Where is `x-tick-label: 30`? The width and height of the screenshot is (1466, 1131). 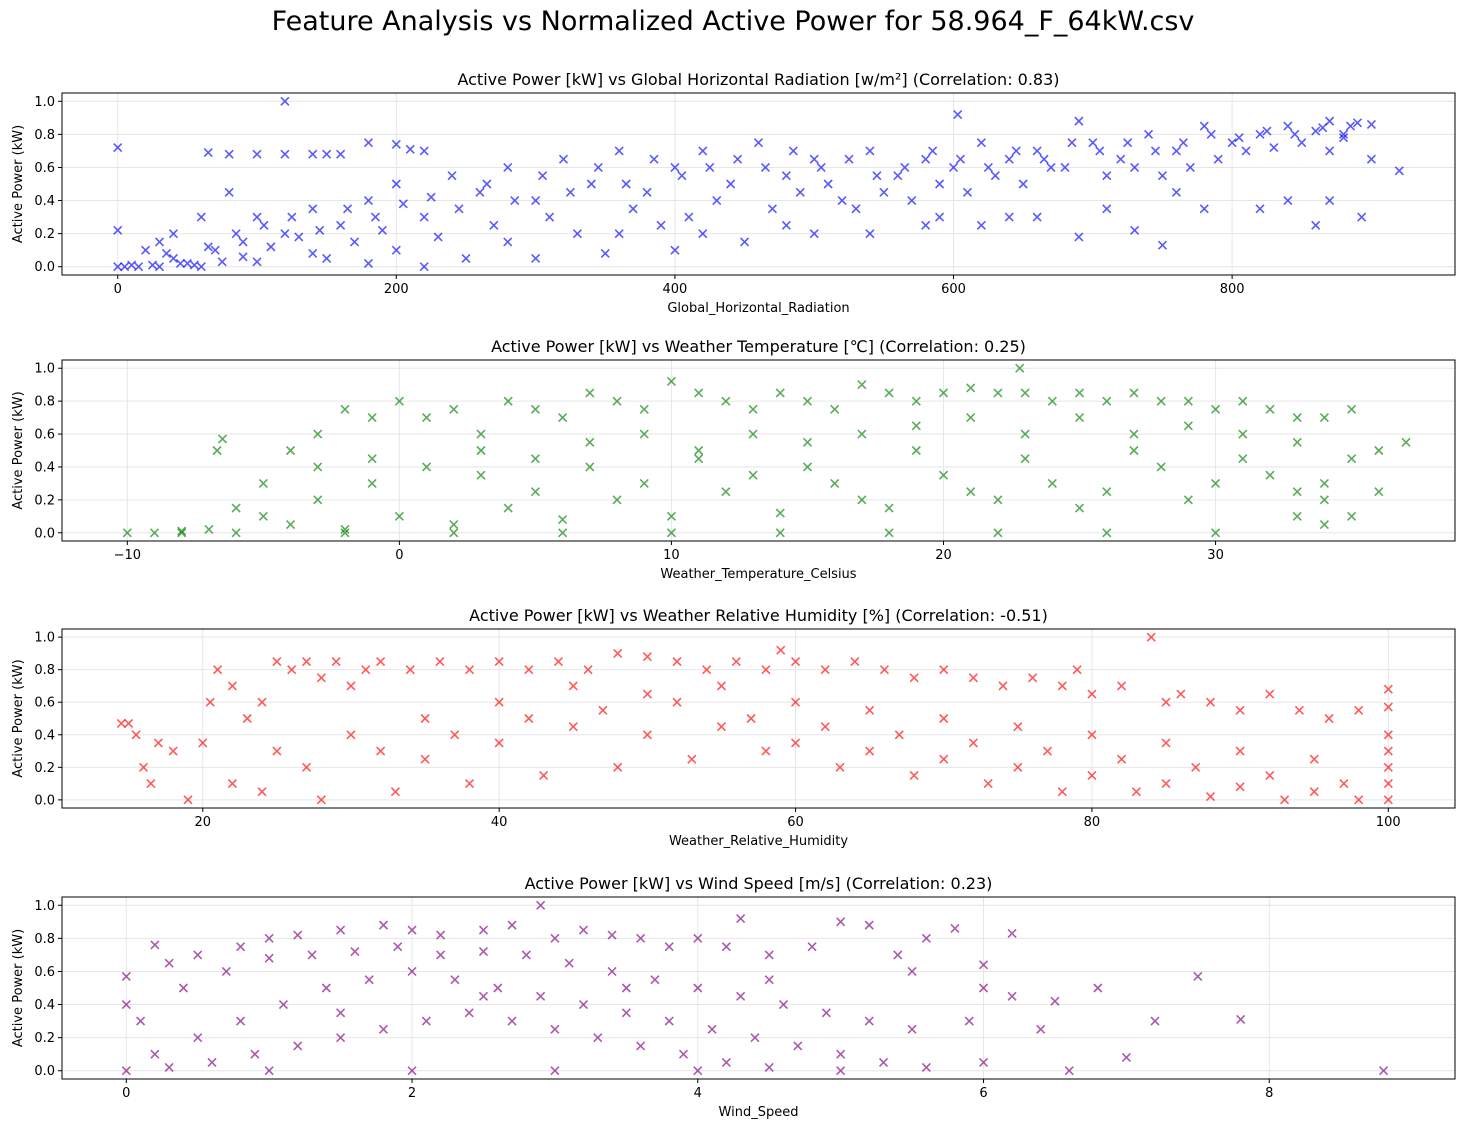
x-tick-label: 30 is located at coordinates (1215, 555).